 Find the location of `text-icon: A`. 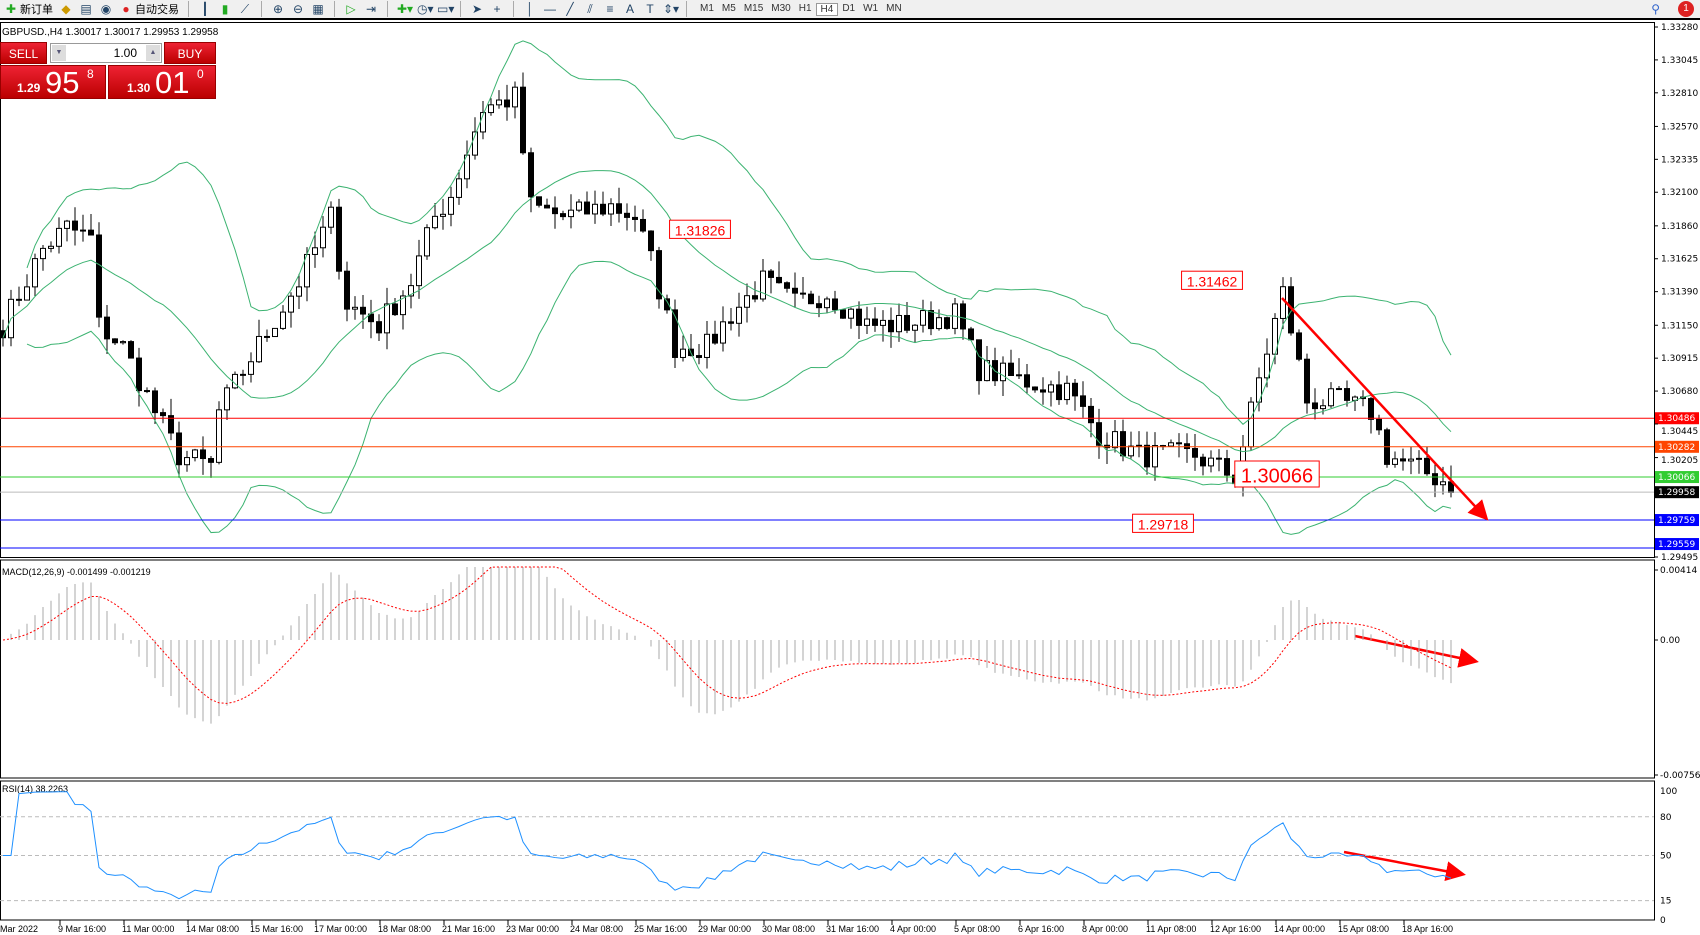

text-icon: A is located at coordinates (629, 9).